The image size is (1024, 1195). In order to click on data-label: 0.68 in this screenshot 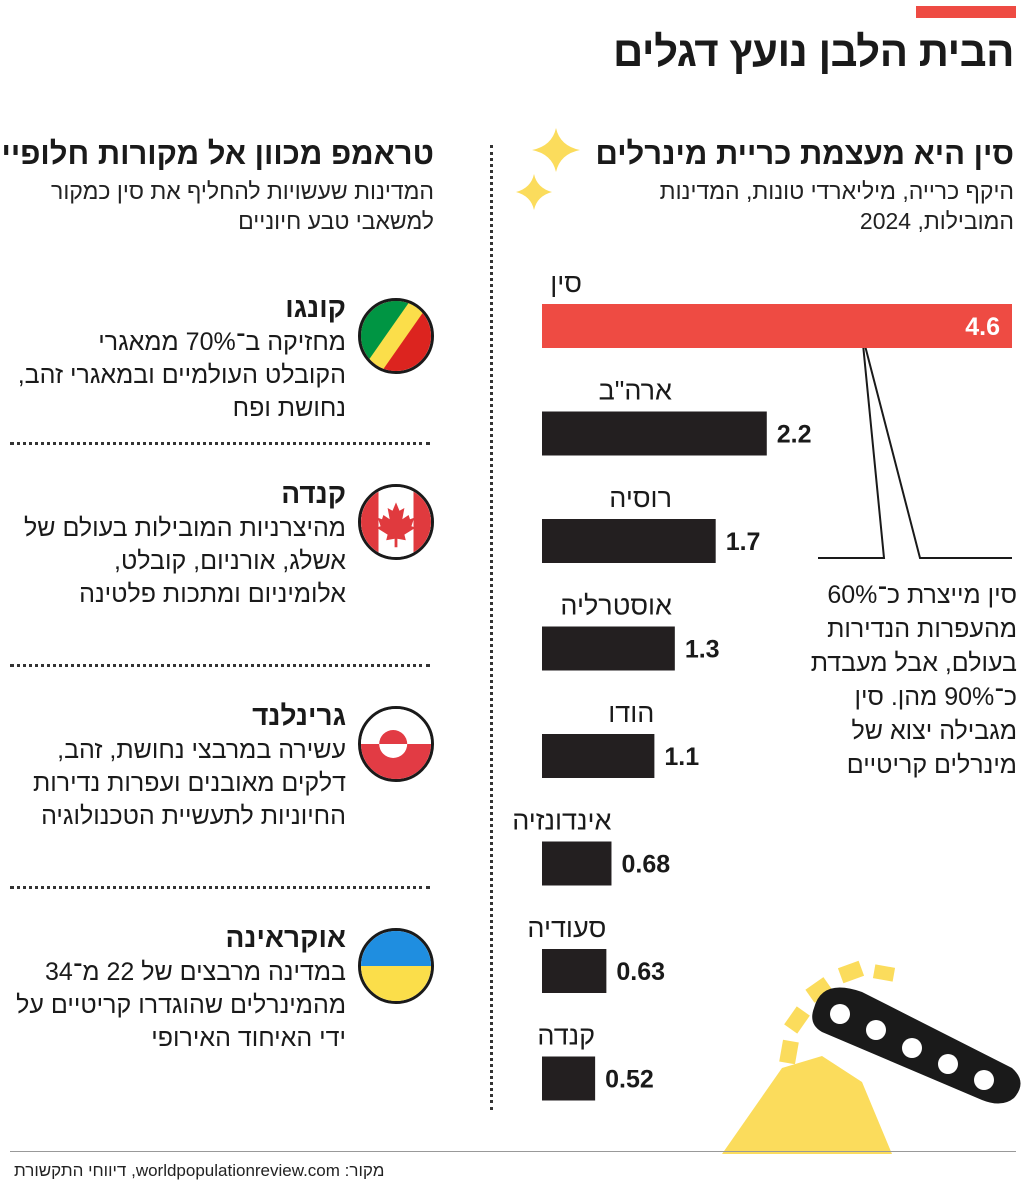, I will do `click(645, 865)`.